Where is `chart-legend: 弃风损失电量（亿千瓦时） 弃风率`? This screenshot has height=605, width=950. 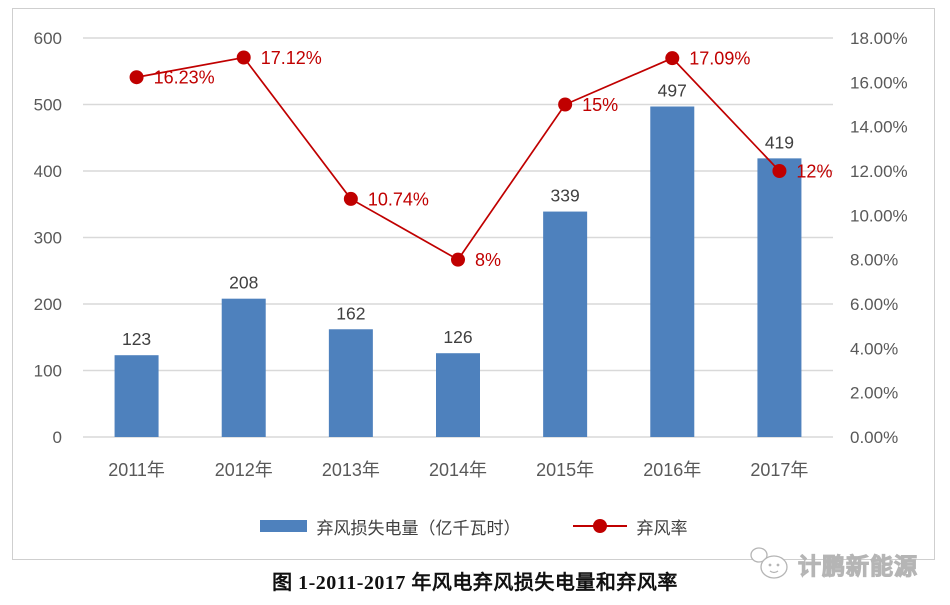
chart-legend: 弃风损失电量（亿千瓦时） 弃风率 is located at coordinates (473, 526).